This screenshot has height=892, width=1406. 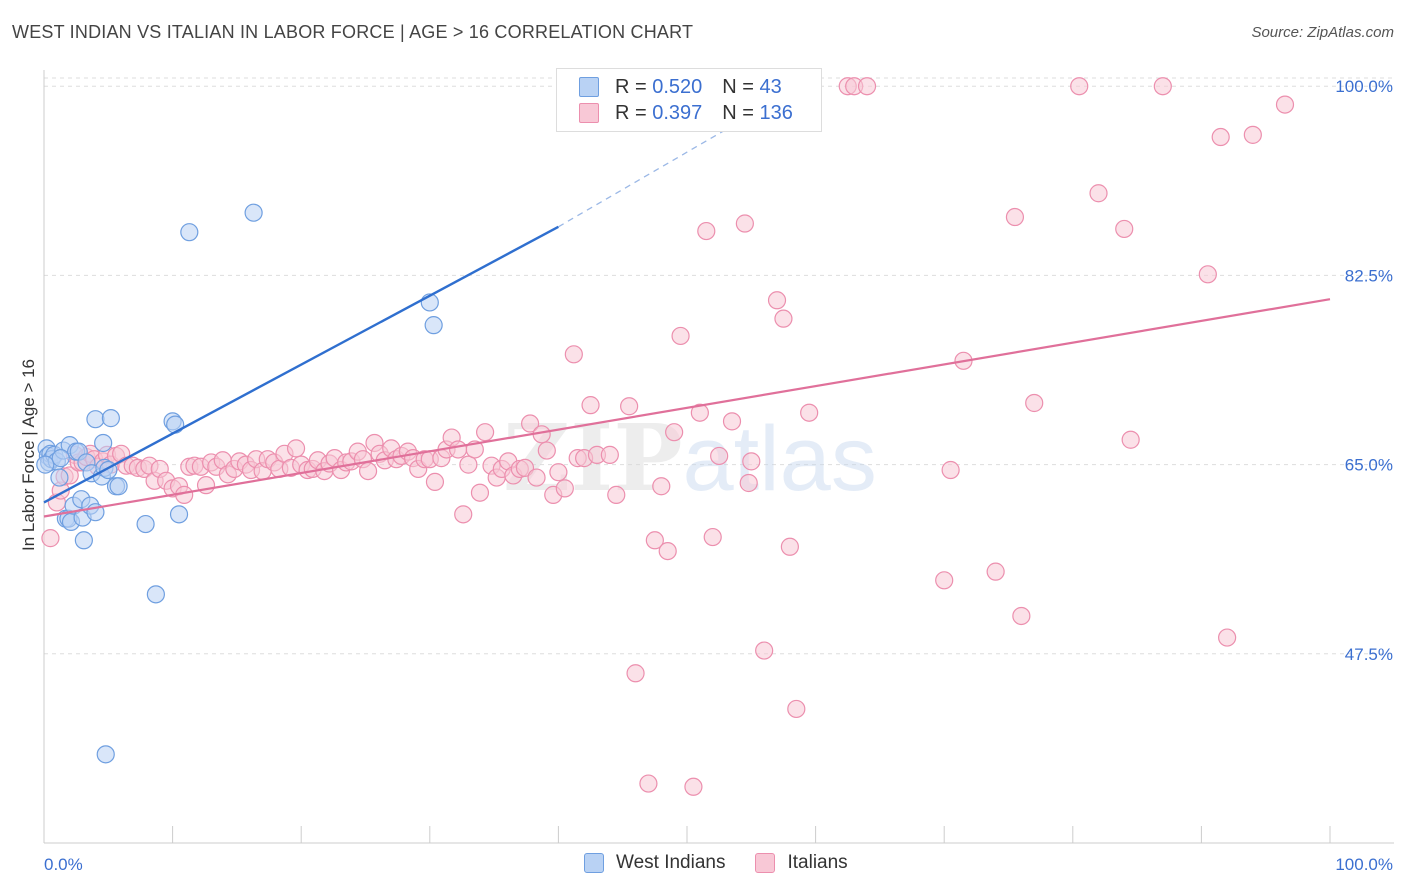 I want to click on y-tick-label: 65.0%, so click(x=1369, y=465).